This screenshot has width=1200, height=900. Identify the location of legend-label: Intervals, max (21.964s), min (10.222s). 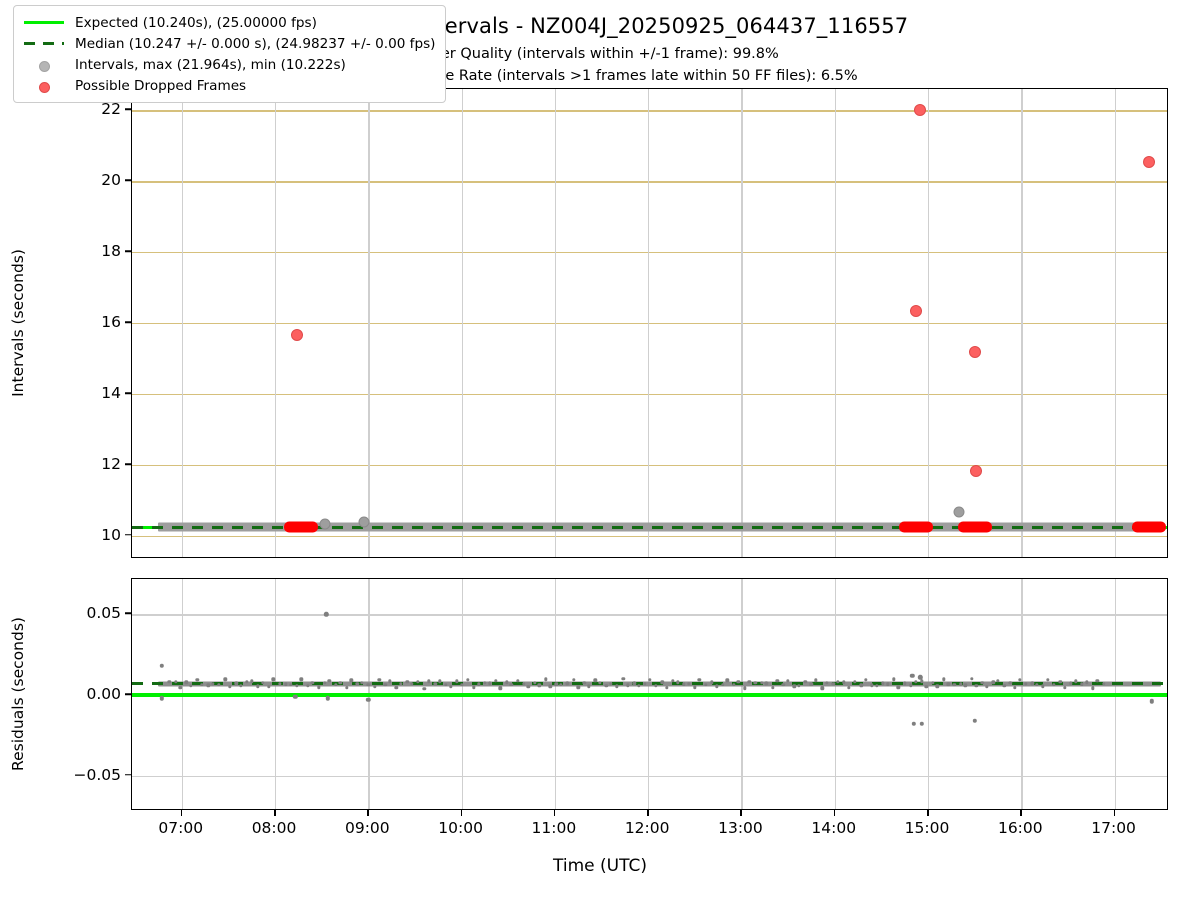
(210, 64).